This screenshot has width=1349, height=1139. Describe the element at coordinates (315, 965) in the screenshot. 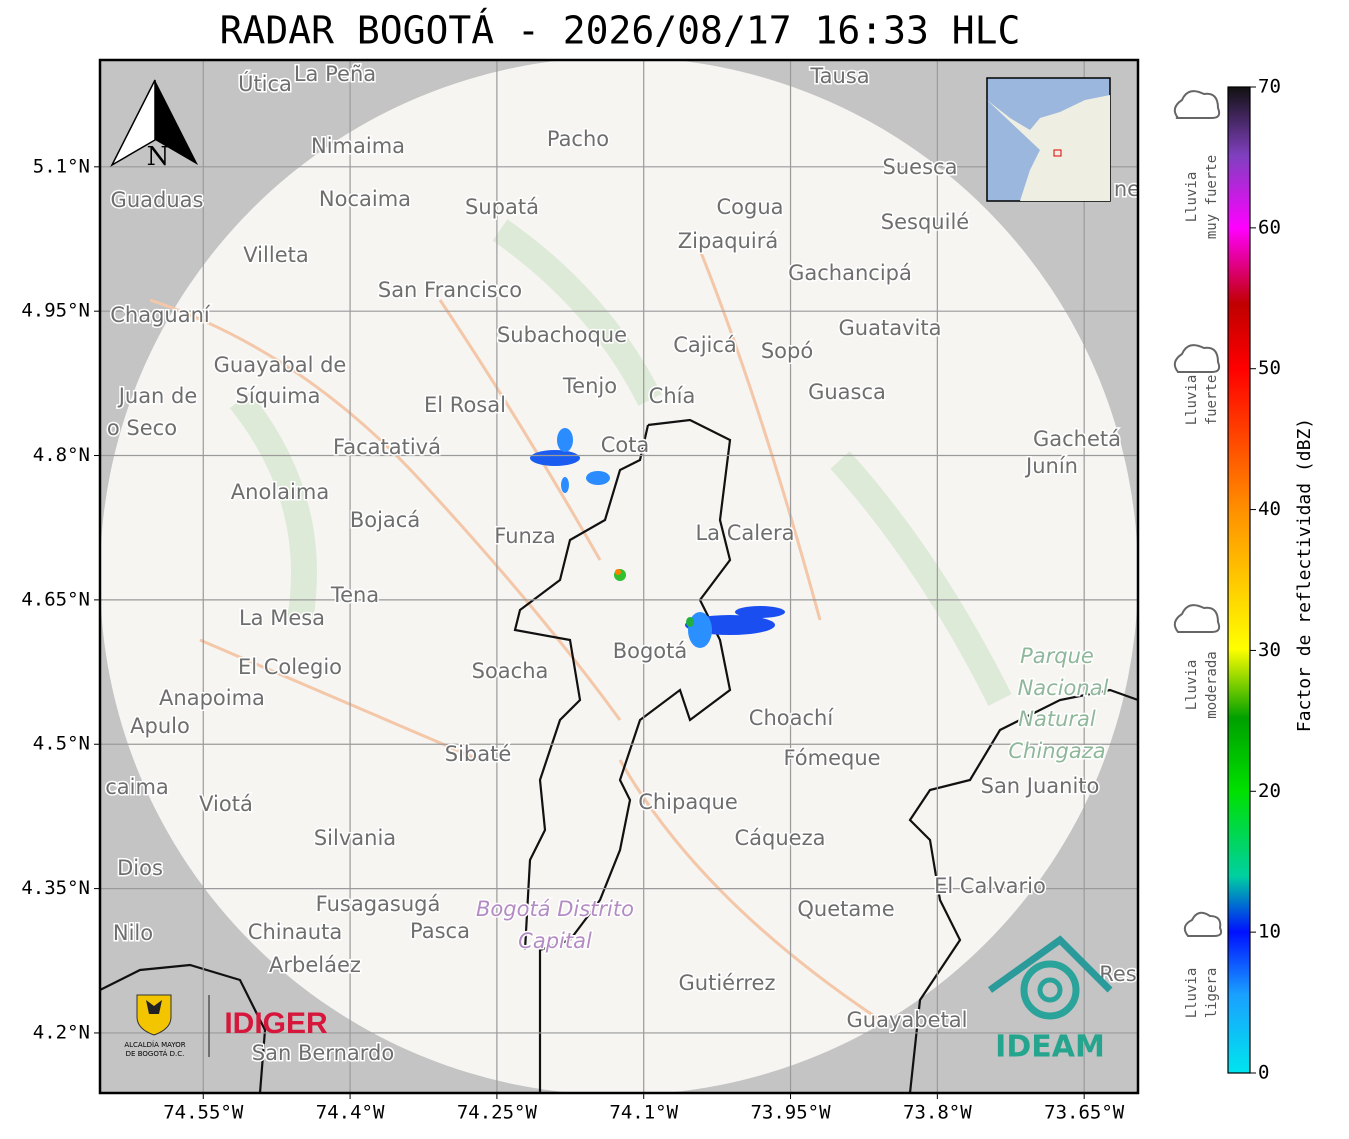

I see `place-label: Arbeláez` at that location.